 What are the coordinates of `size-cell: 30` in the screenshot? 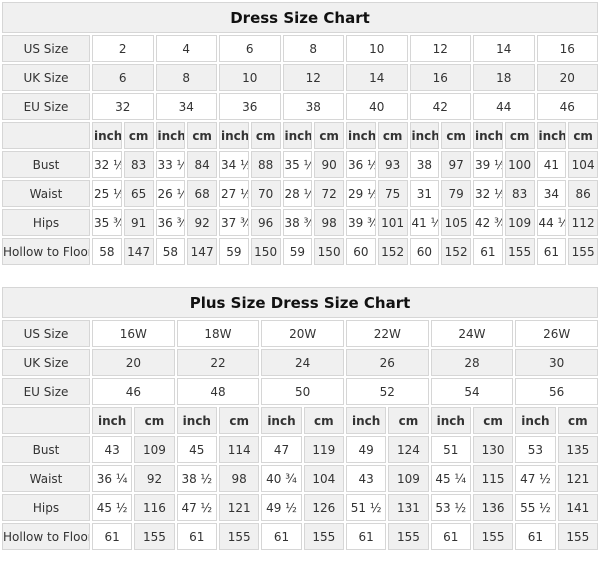 It's located at (556, 362).